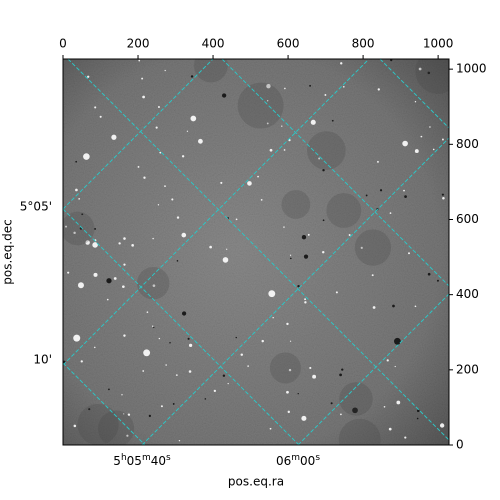  I want to click on dec-tick-label: 5°05', so click(36, 207).